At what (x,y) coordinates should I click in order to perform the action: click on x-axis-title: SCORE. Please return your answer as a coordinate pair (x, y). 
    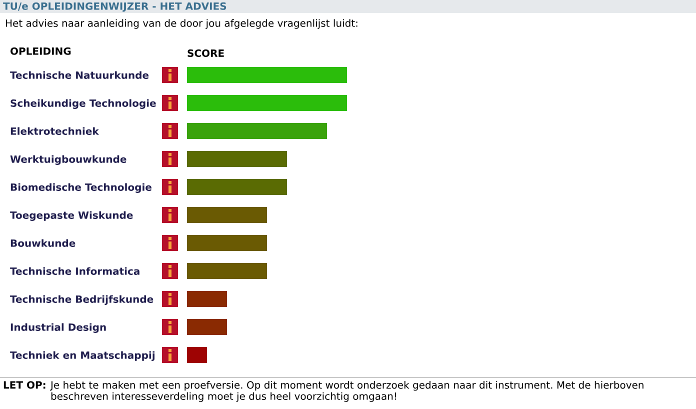
    Looking at the image, I should click on (206, 53).